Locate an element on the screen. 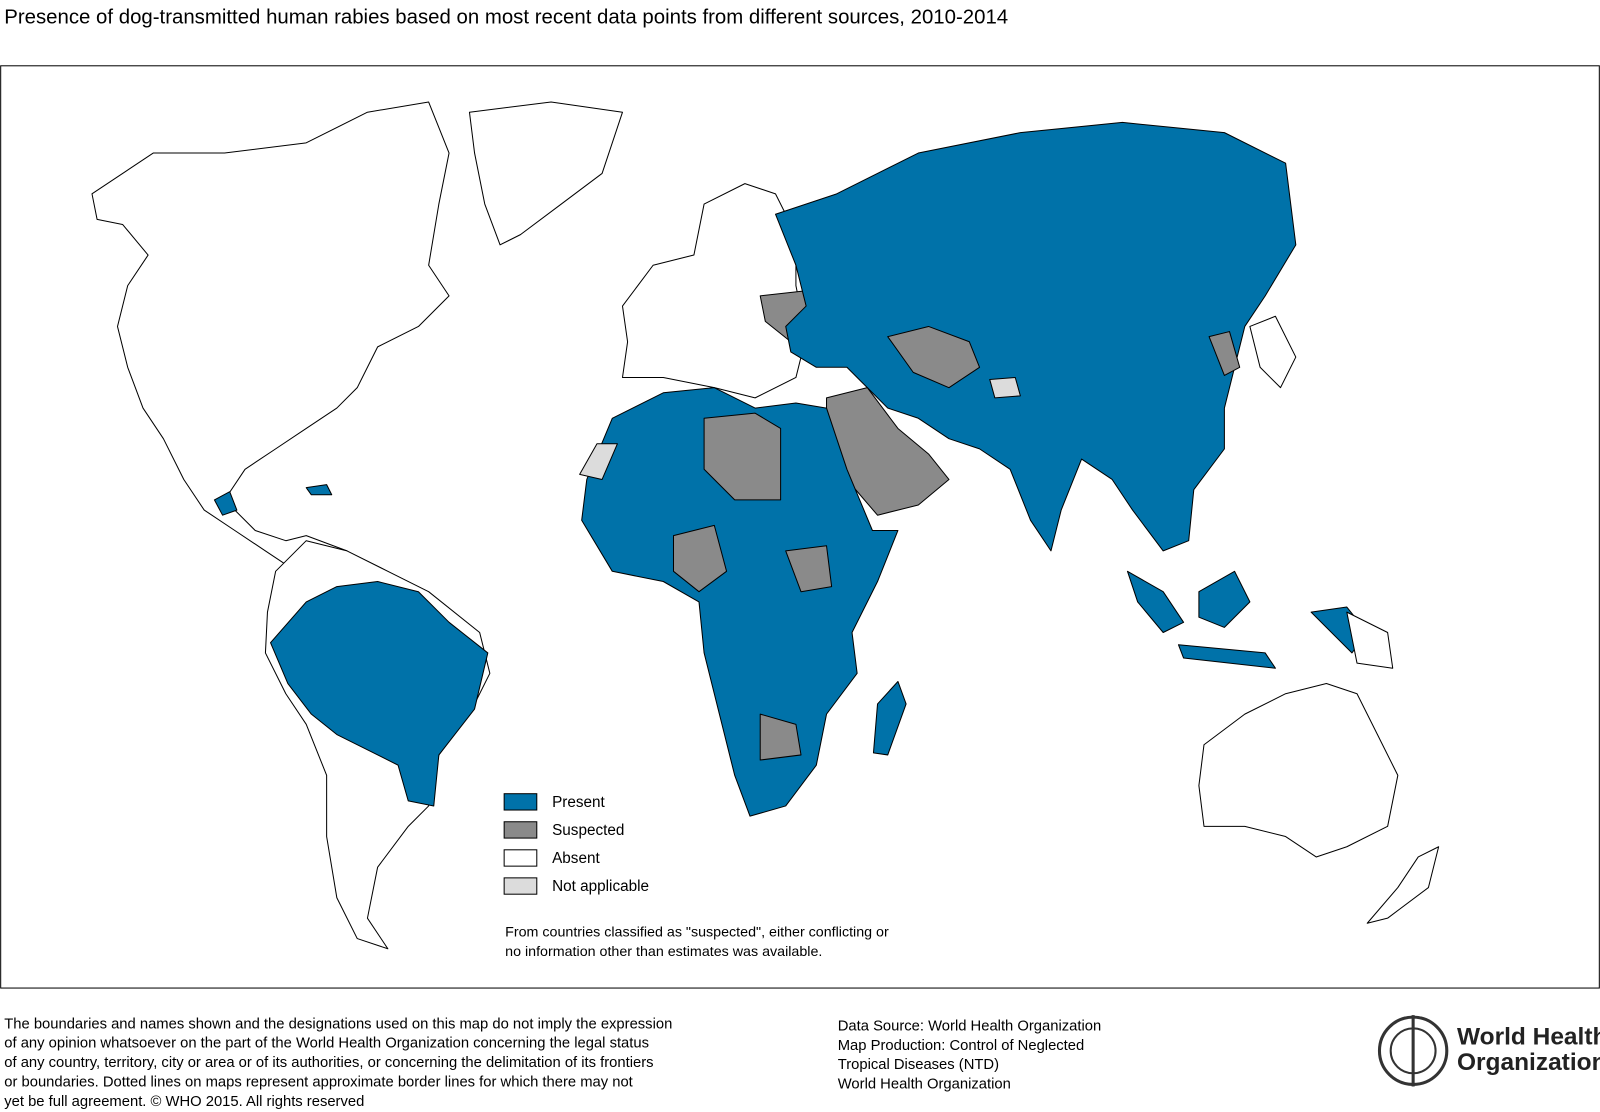  legend: Present Suspected Absent Not applicable is located at coordinates (576, 844).